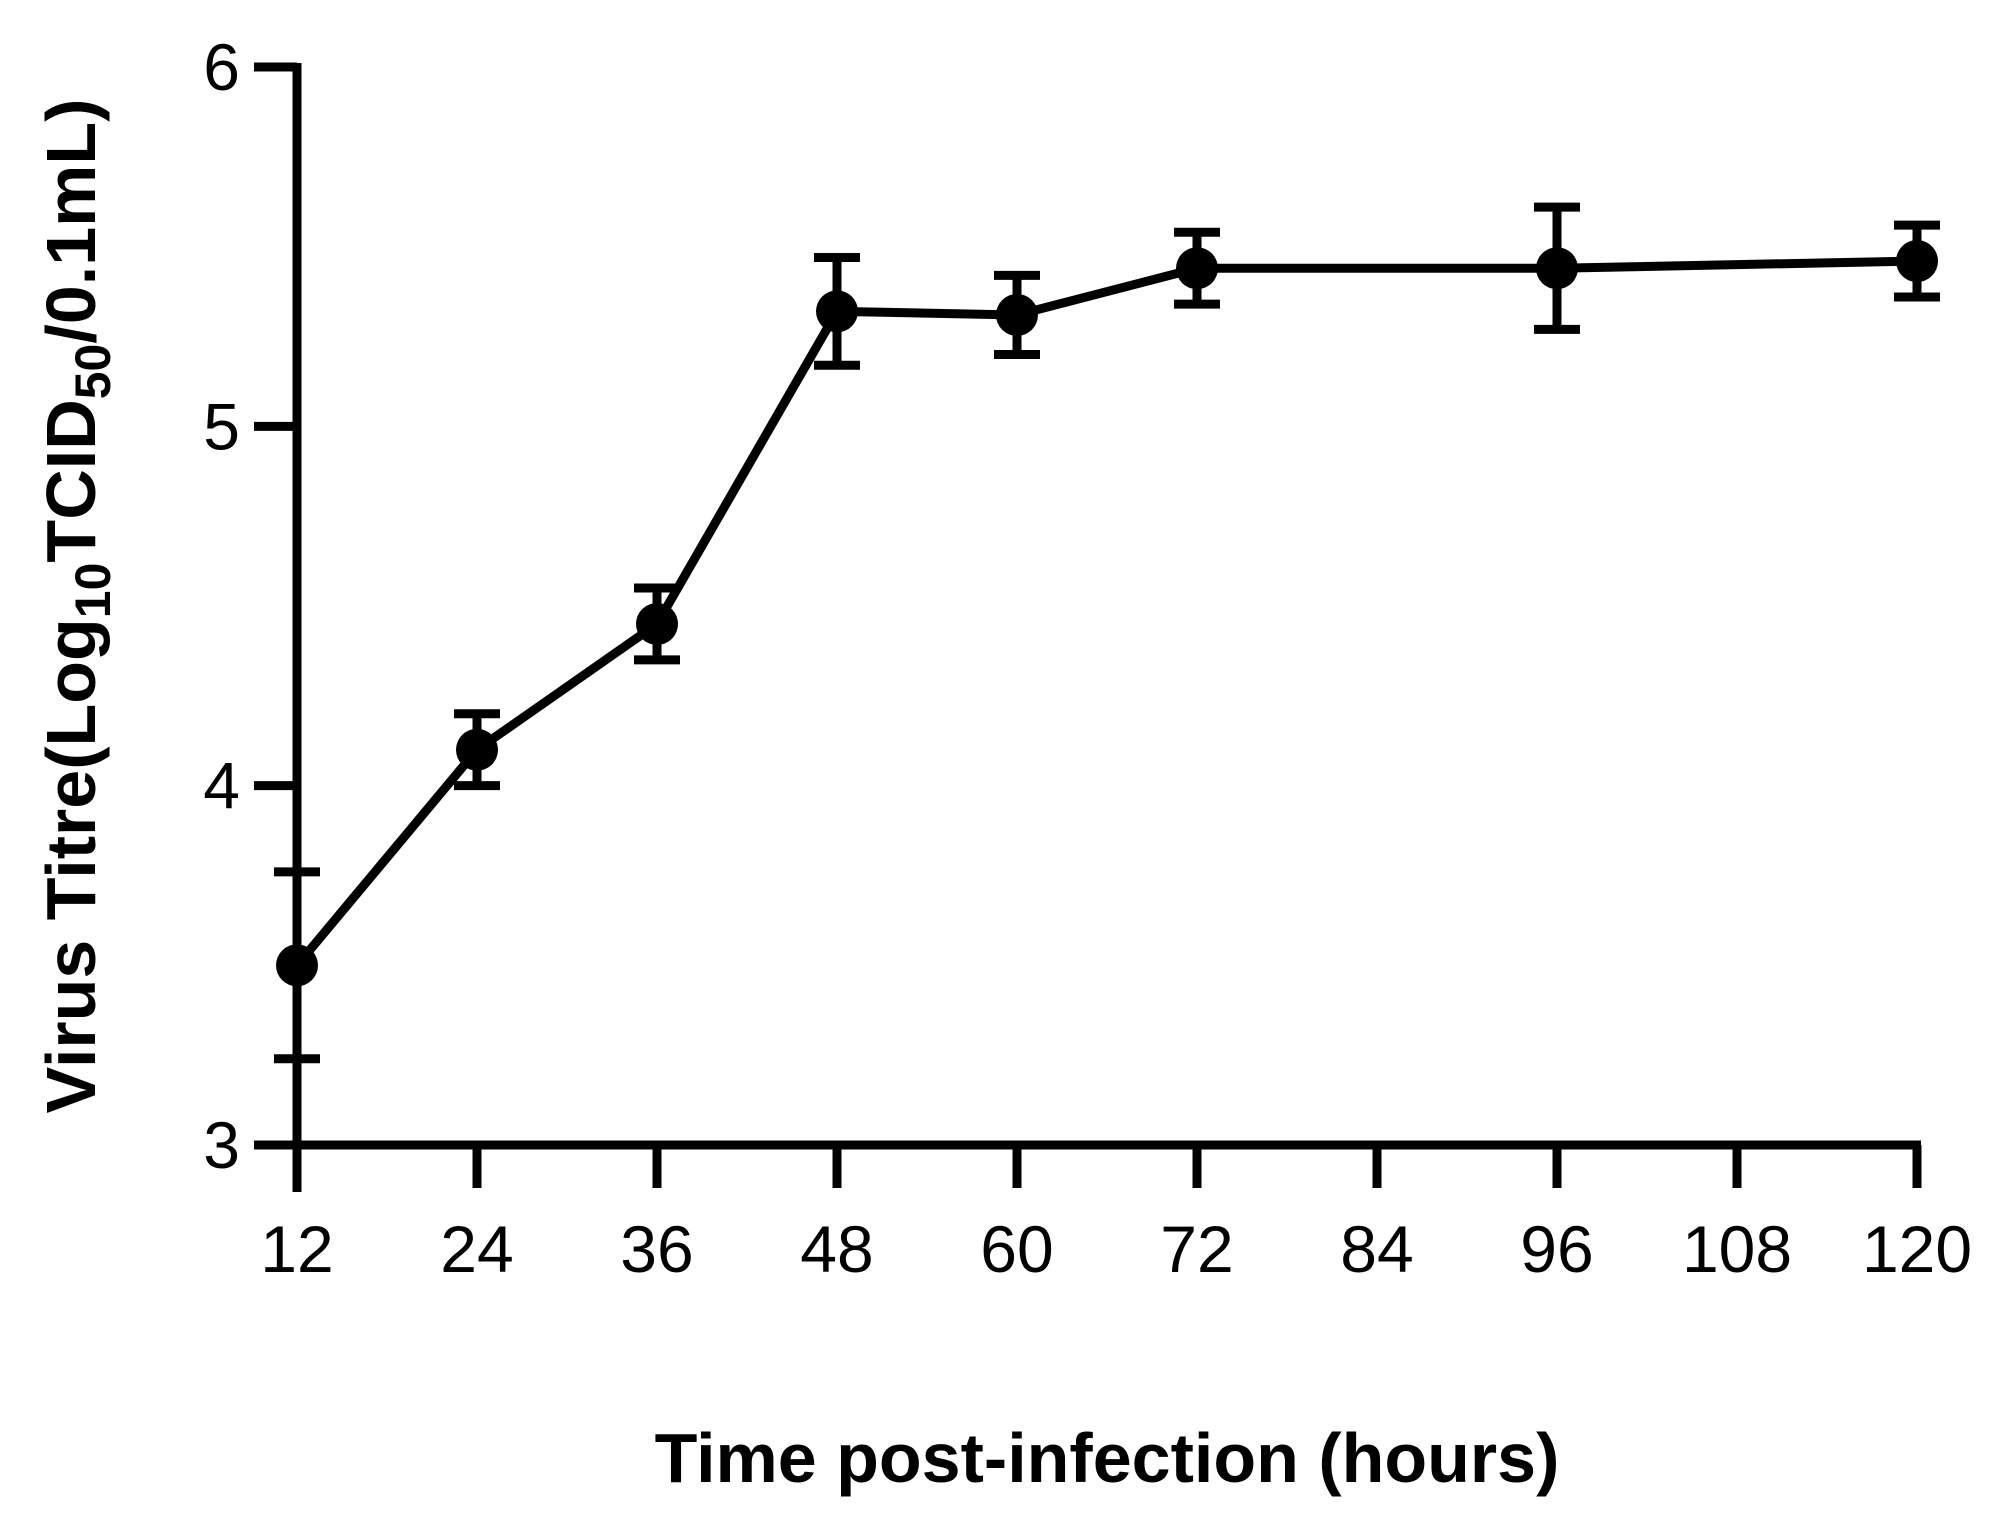  I want to click on y-axis-title-segment: /0.1mL), so click(71, 221).